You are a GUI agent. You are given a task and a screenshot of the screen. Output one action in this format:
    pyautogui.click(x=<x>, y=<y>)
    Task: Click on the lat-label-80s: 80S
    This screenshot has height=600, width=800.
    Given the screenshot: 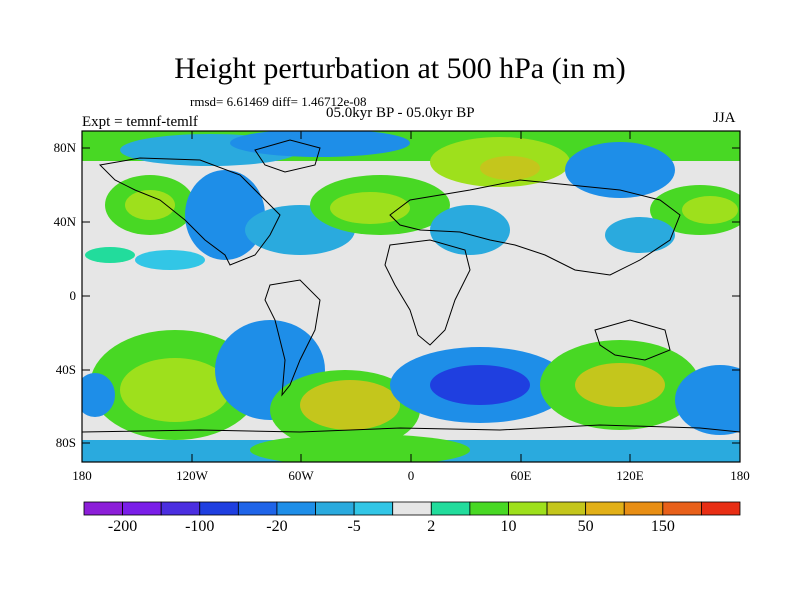 What is the action you would take?
    pyautogui.click(x=65, y=442)
    